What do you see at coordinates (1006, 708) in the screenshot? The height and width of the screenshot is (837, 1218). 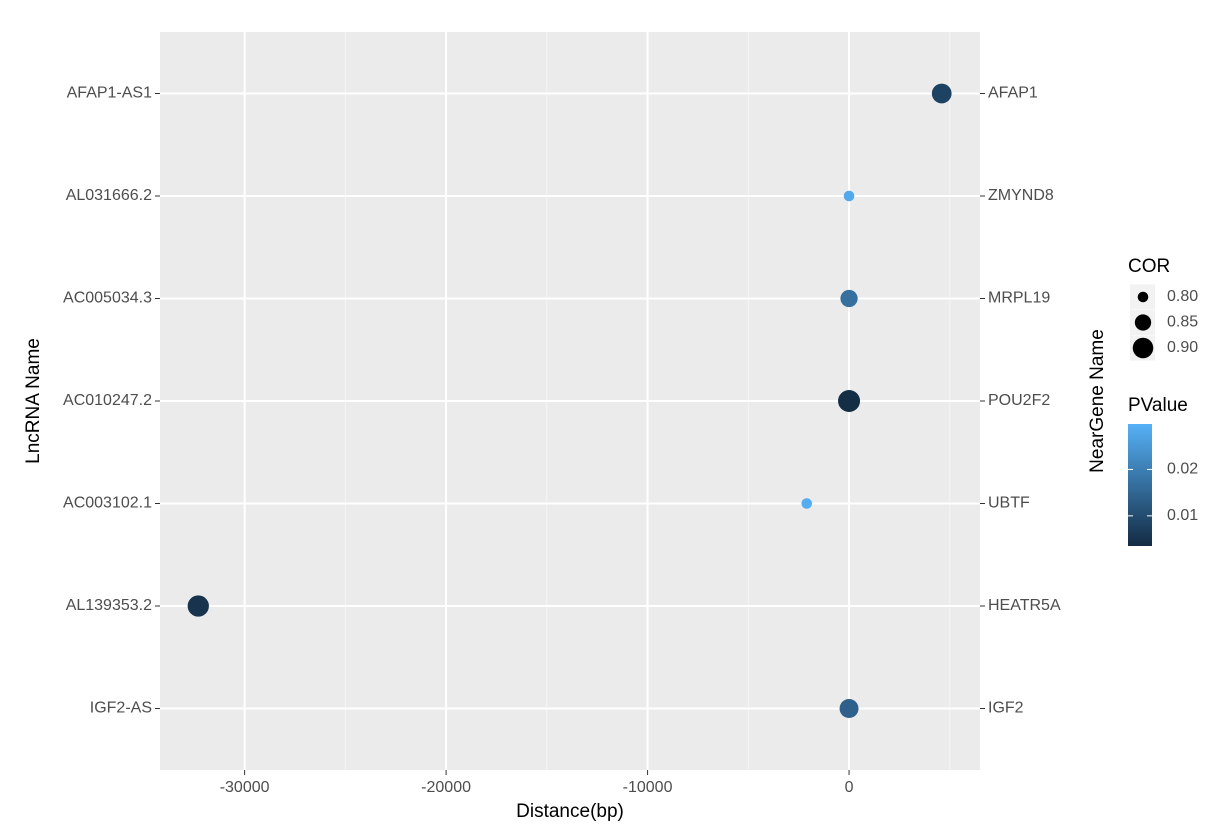 I see `y2-tick-label: IGF2` at bounding box center [1006, 708].